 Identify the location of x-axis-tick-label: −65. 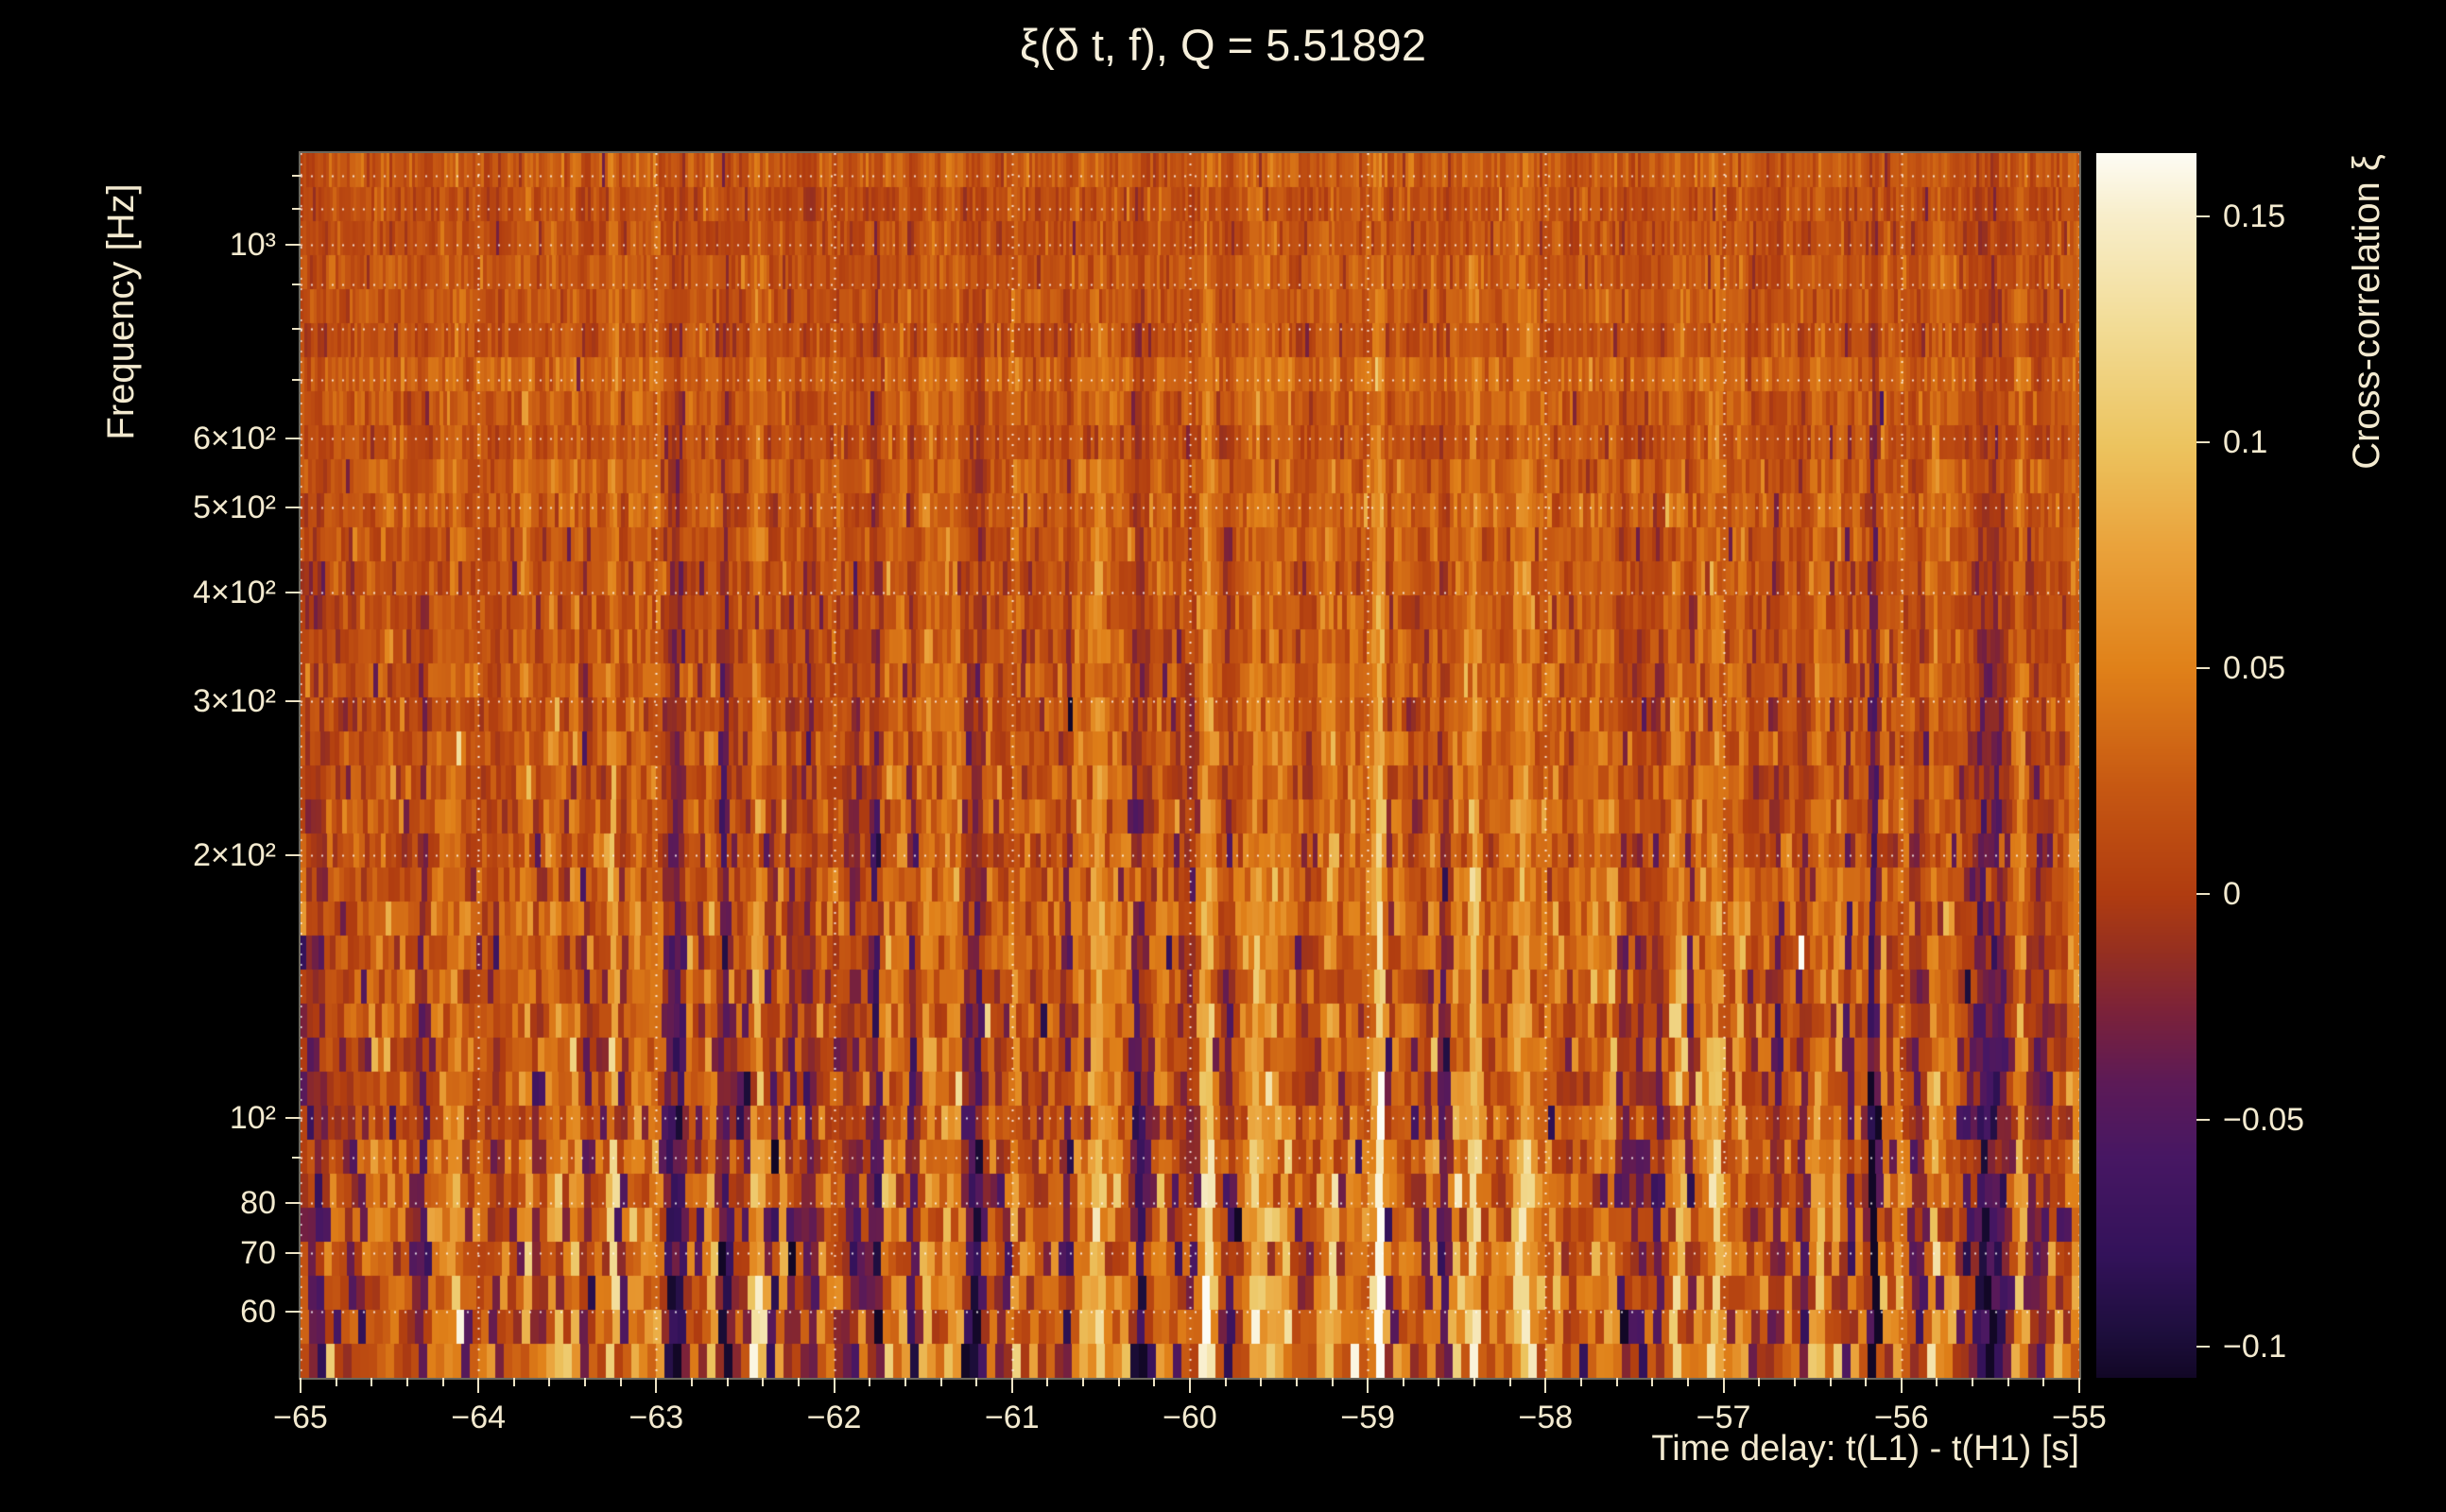
(300, 1417).